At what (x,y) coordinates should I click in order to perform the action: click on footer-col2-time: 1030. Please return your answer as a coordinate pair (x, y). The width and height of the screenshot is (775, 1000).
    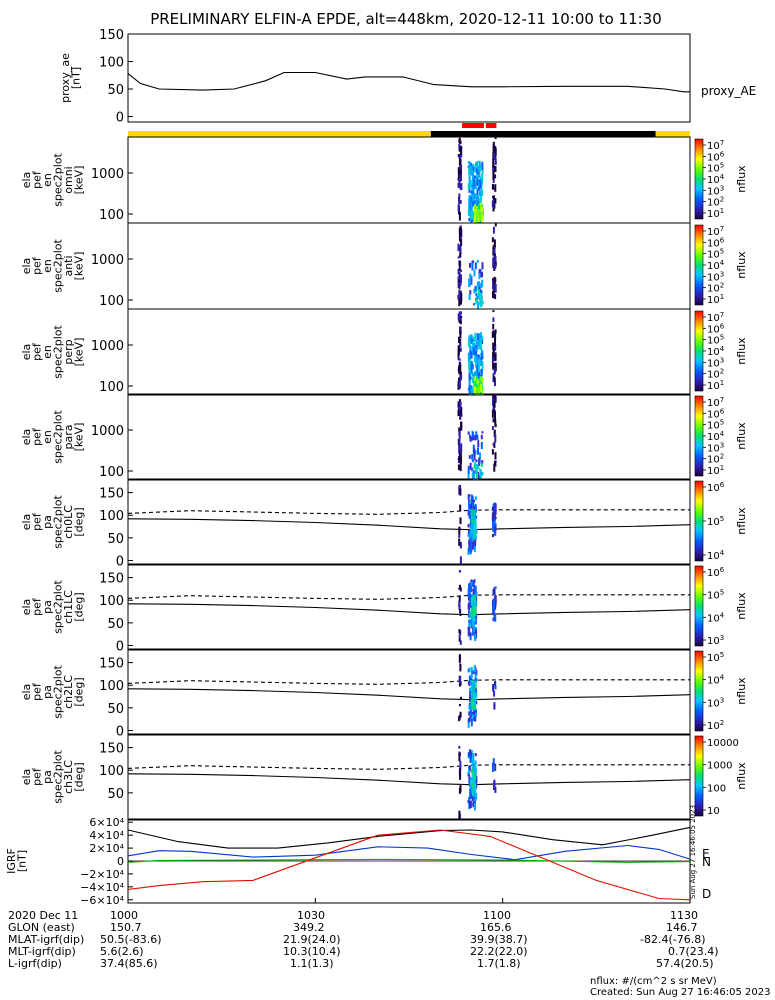
    Looking at the image, I should click on (311, 915).